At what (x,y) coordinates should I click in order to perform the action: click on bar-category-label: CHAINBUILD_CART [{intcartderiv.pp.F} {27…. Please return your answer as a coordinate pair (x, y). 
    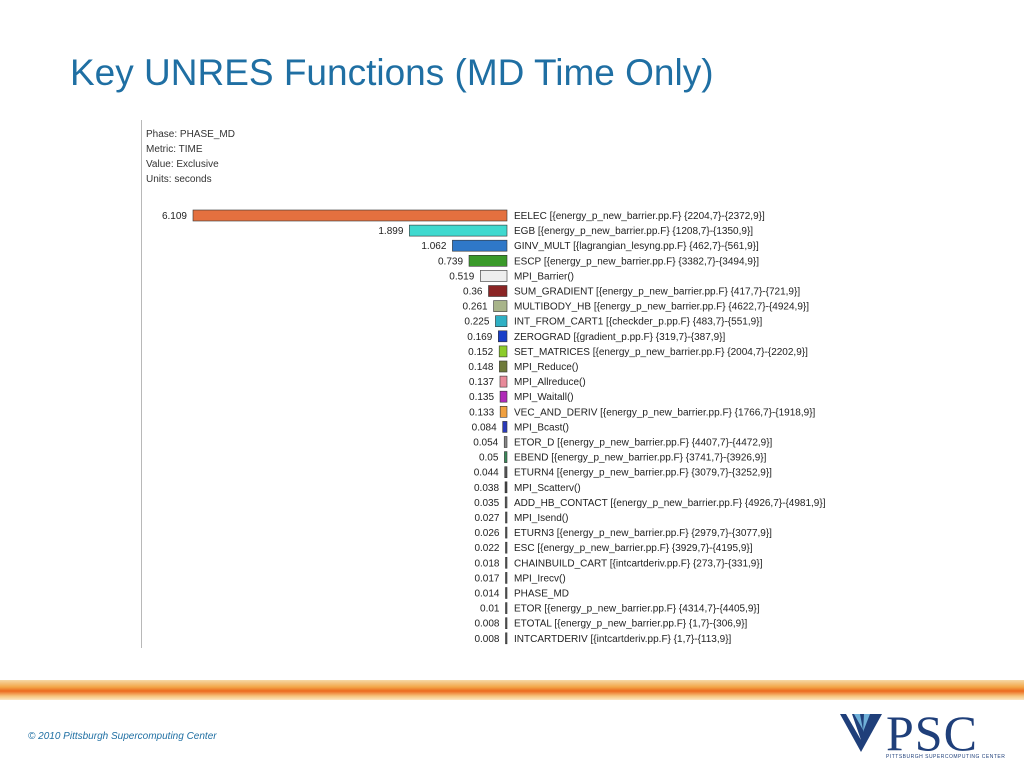
    Looking at the image, I should click on (638, 563).